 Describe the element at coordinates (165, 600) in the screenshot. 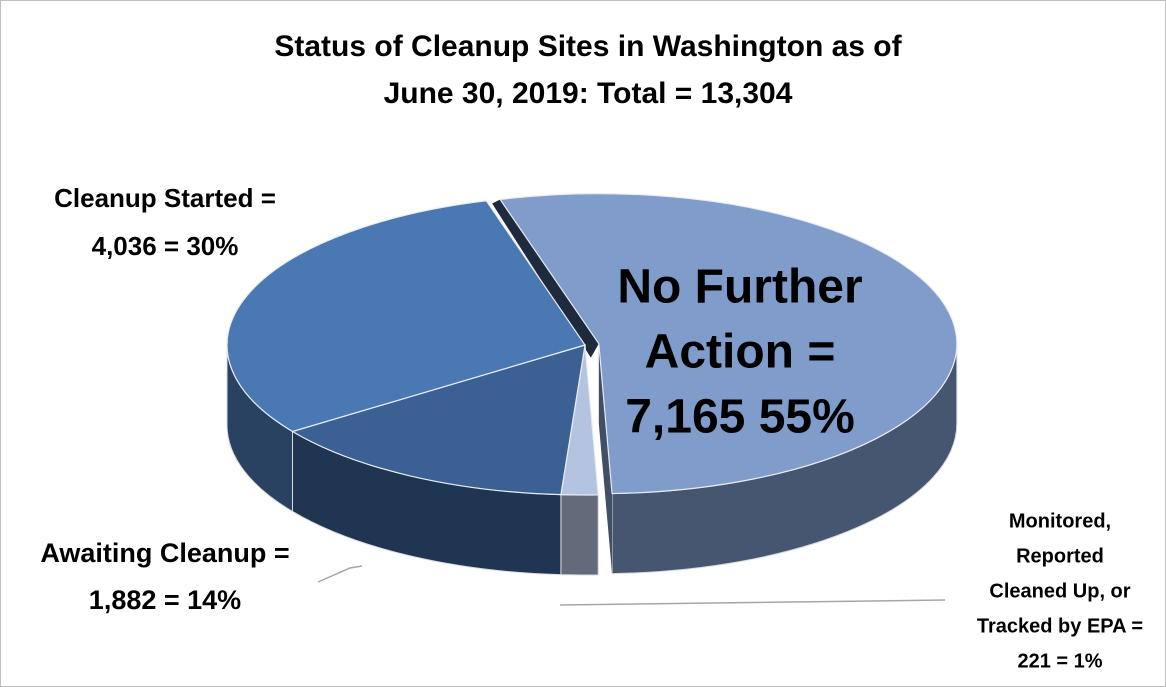

I see `data-label: 1,882 = 14%` at that location.